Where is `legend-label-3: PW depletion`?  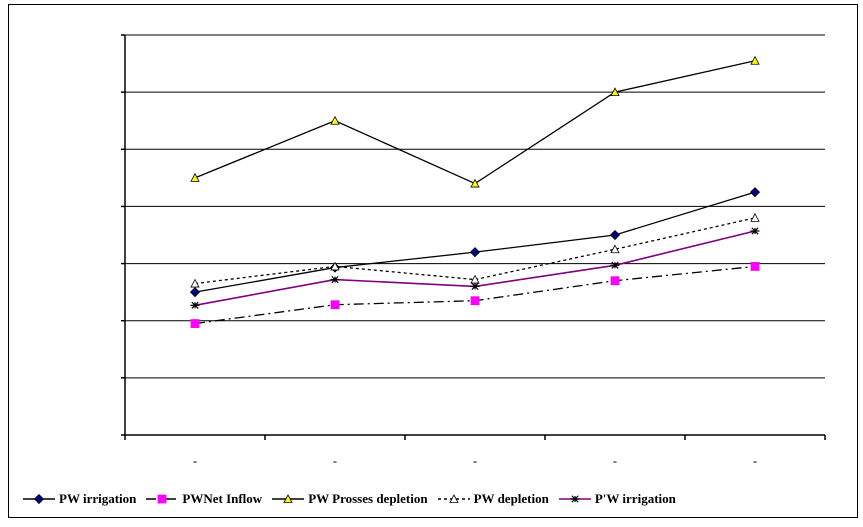 legend-label-3: PW depletion is located at coordinates (511, 498).